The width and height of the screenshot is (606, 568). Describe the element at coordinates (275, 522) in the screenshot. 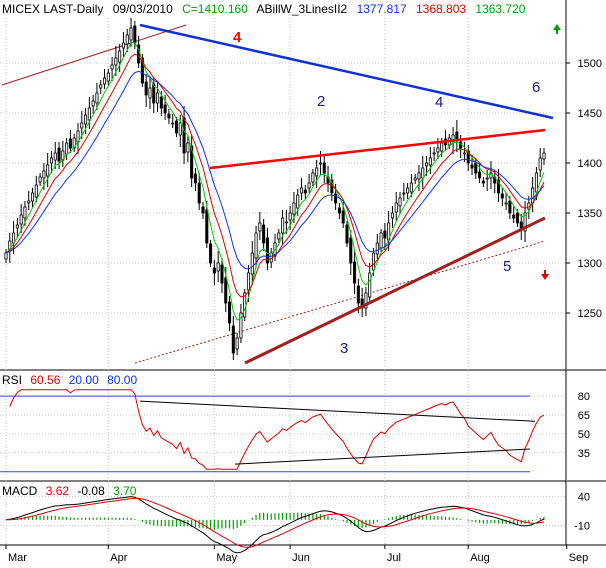

I see `macd-signal-line` at that location.